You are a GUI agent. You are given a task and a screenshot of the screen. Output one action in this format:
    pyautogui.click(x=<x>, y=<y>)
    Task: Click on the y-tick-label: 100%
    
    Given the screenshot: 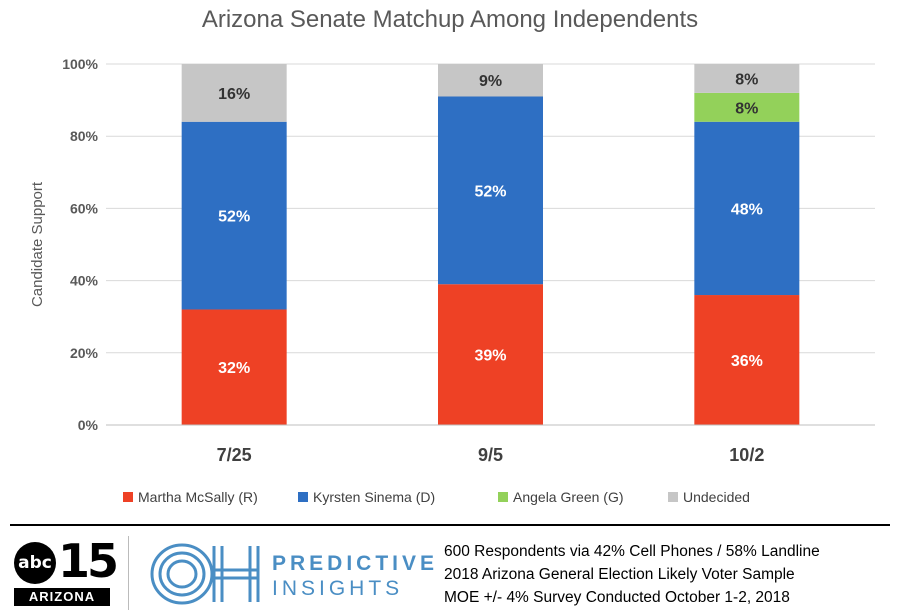 What is the action you would take?
    pyautogui.click(x=80, y=64)
    